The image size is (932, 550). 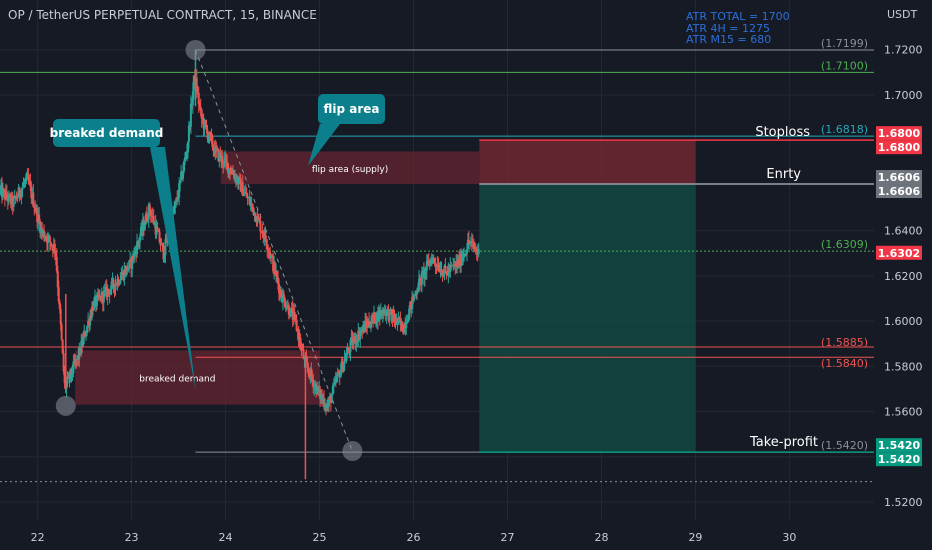 What do you see at coordinates (844, 342) in the screenshot?
I see `level-label-4: (1.5885)` at bounding box center [844, 342].